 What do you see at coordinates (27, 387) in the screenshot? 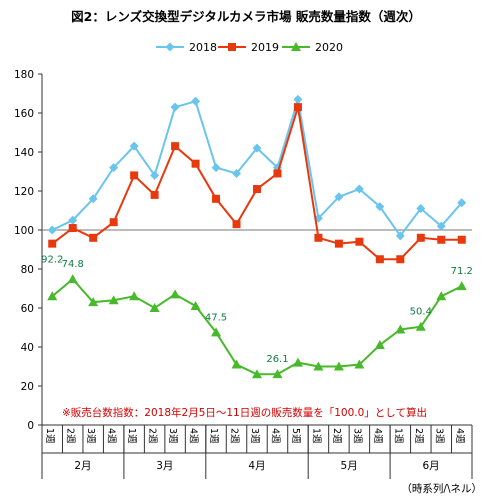
I see `y-tick-label: 20` at bounding box center [27, 387].